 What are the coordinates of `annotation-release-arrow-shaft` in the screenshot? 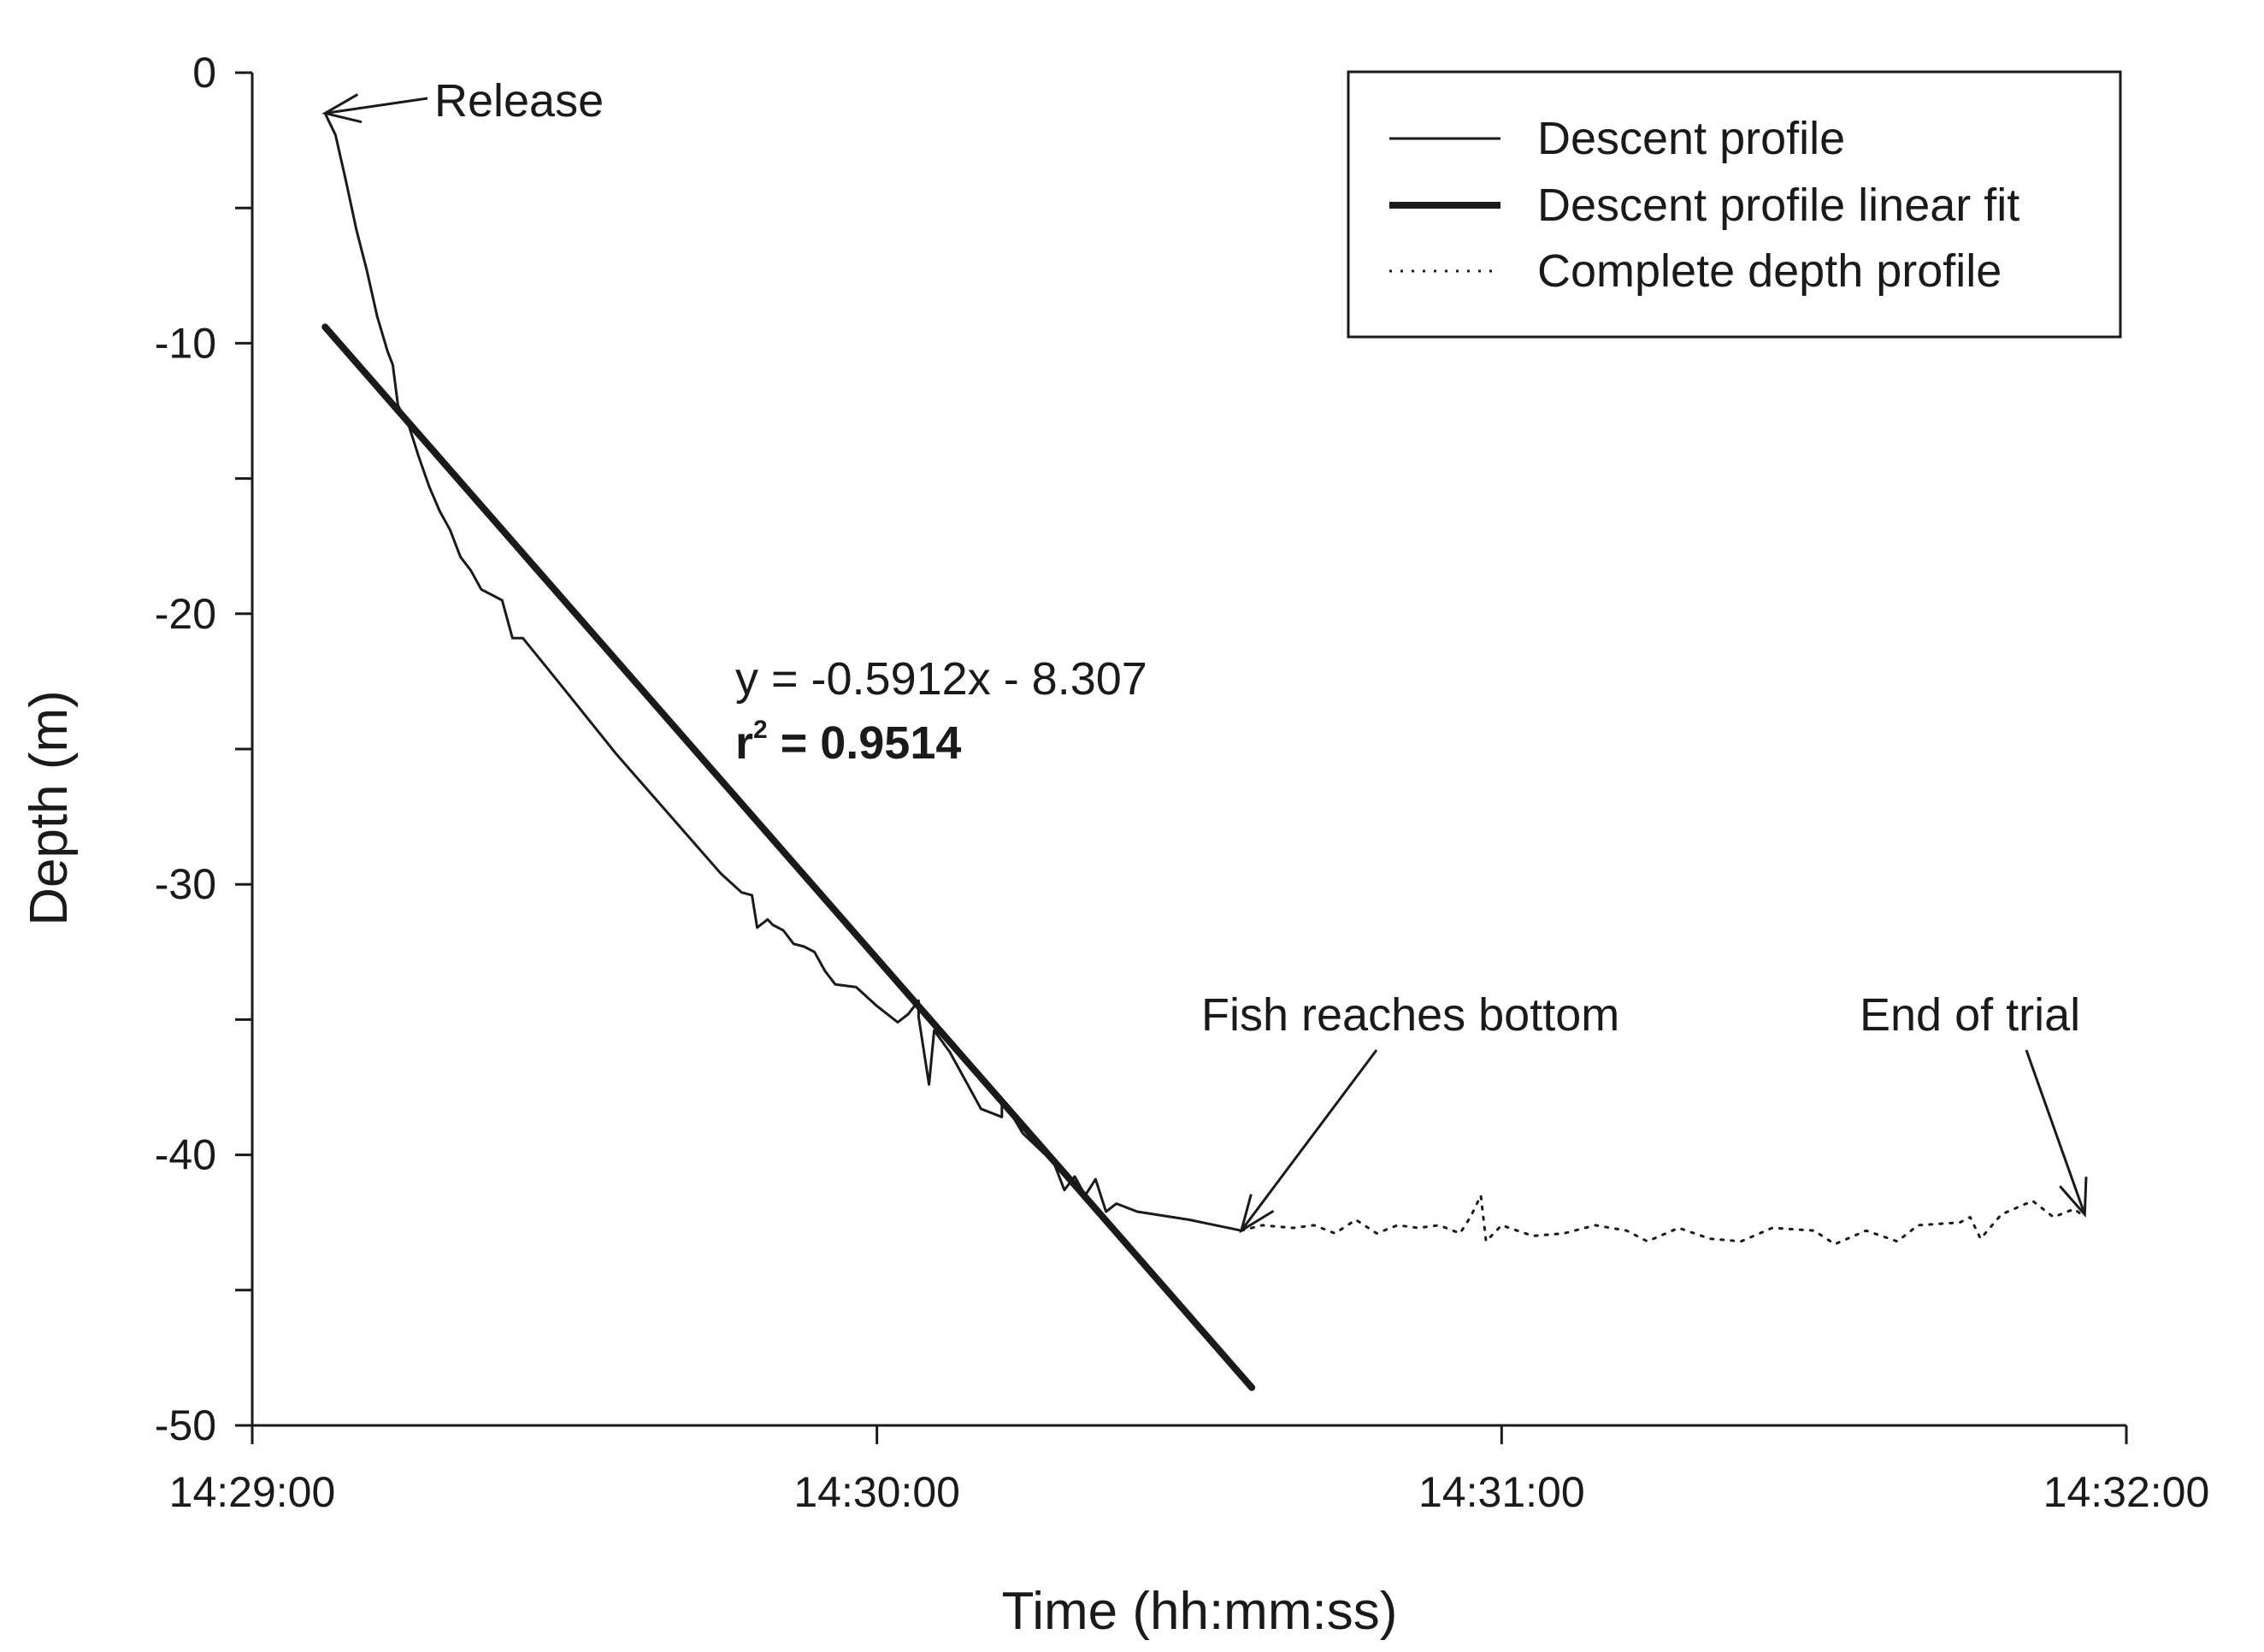 It's located at (377, 106).